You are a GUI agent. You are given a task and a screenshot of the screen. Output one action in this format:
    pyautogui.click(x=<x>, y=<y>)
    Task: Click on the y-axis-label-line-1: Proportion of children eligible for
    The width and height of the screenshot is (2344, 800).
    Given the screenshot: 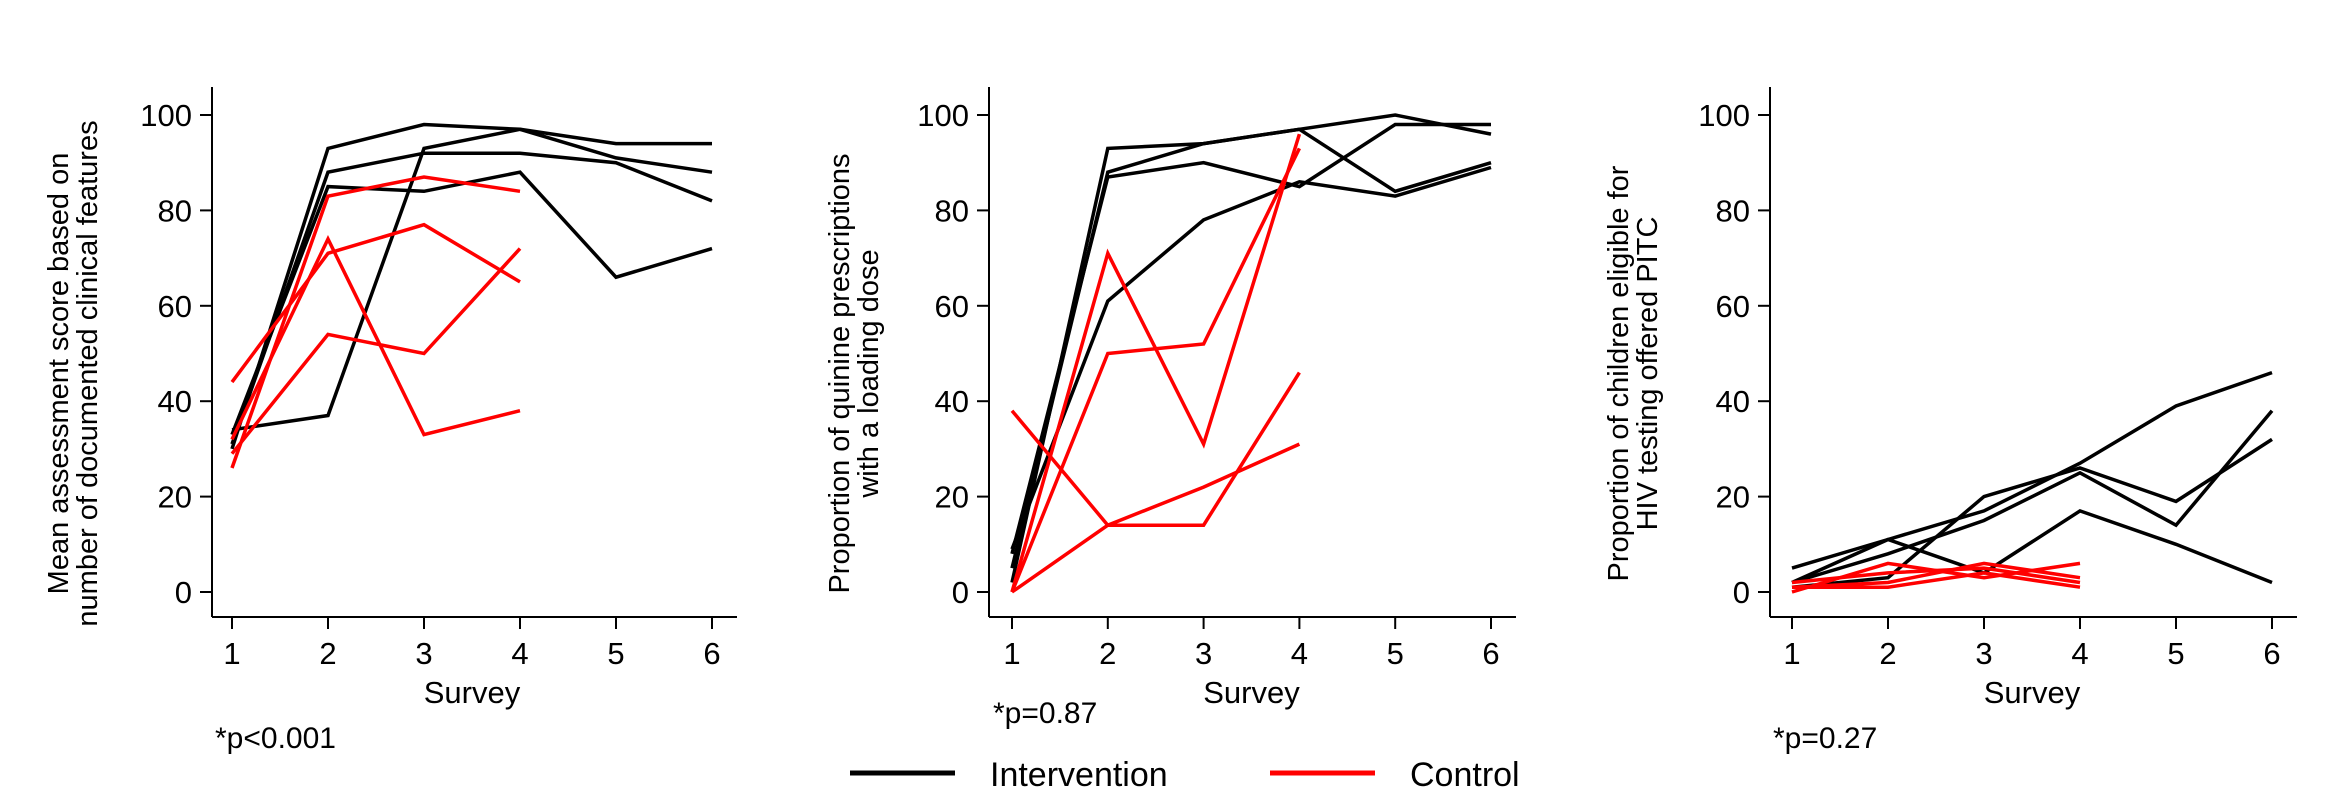 What is the action you would take?
    pyautogui.click(x=1619, y=373)
    